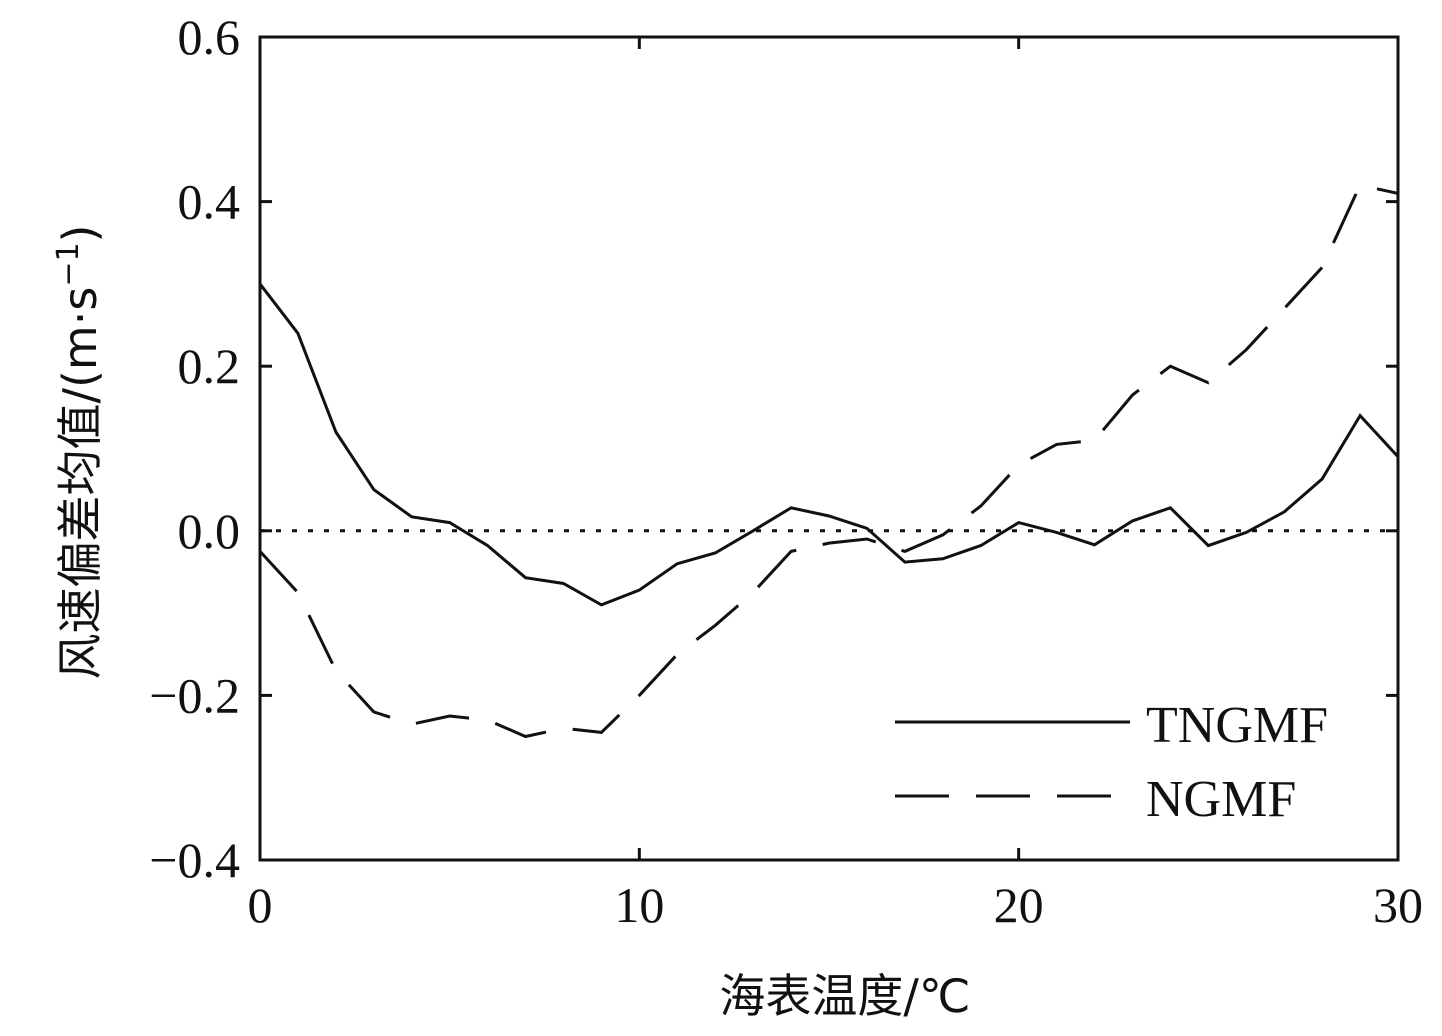 Image resolution: width=1442 pixels, height=1036 pixels. I want to click on y-axis-label-close: ), so click(80, 233).